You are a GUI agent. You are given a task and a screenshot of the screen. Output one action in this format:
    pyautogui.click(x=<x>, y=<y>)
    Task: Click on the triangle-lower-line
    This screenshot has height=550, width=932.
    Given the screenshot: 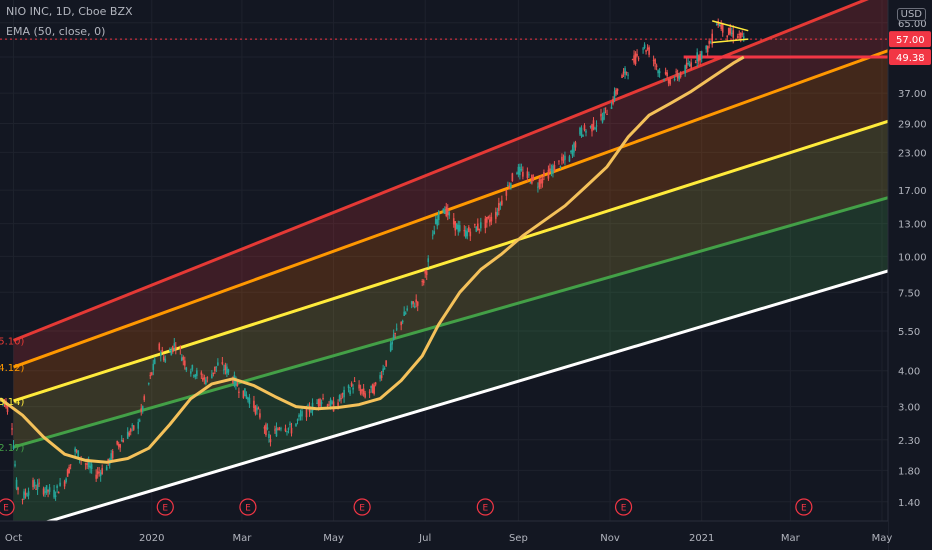 What is the action you would take?
    pyautogui.click(x=730, y=41)
    